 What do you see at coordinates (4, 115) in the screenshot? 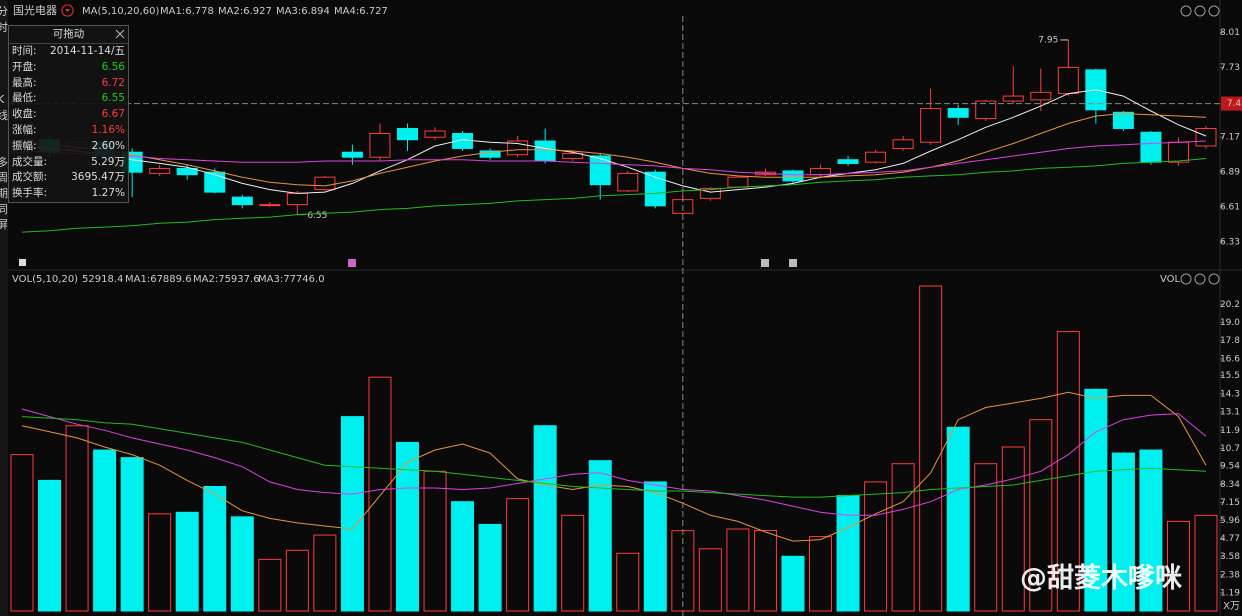
I see `sidebar-tab: 线` at bounding box center [4, 115].